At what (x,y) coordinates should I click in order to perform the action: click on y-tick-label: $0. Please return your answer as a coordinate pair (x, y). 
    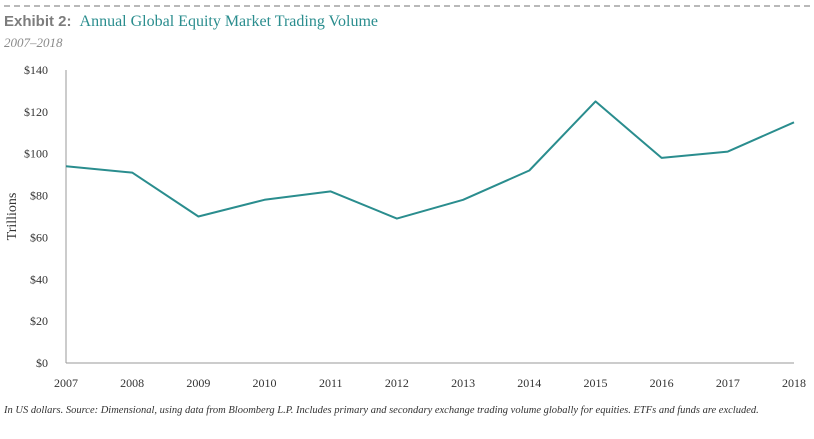
    Looking at the image, I should click on (42, 363).